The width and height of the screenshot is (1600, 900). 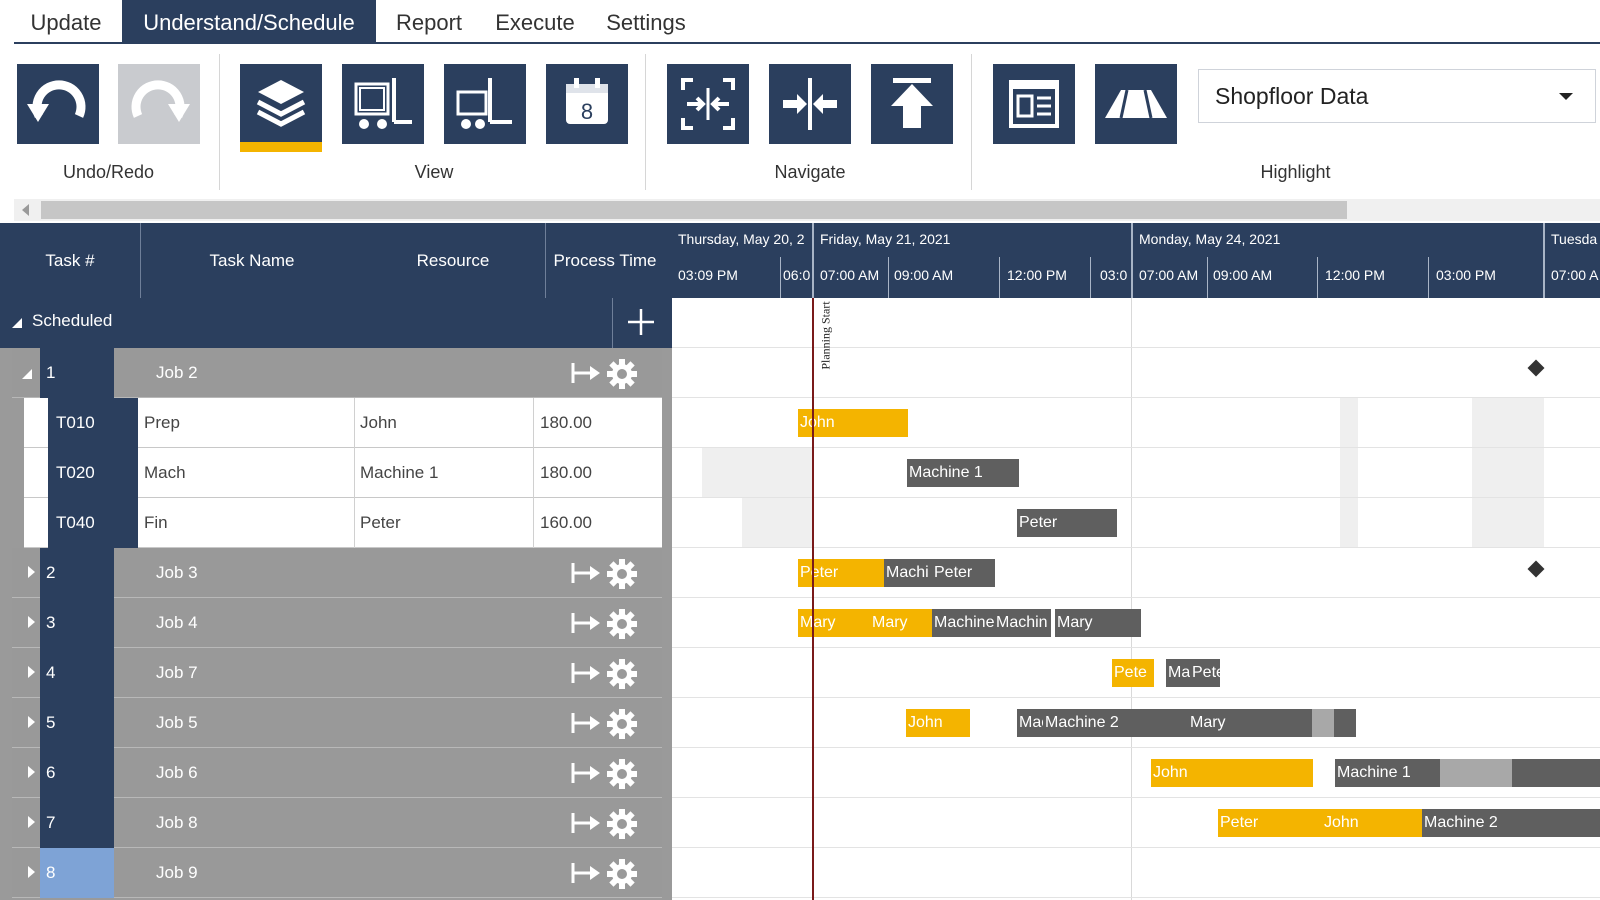 What do you see at coordinates (813, 599) in the screenshot?
I see `planning-start-line` at bounding box center [813, 599].